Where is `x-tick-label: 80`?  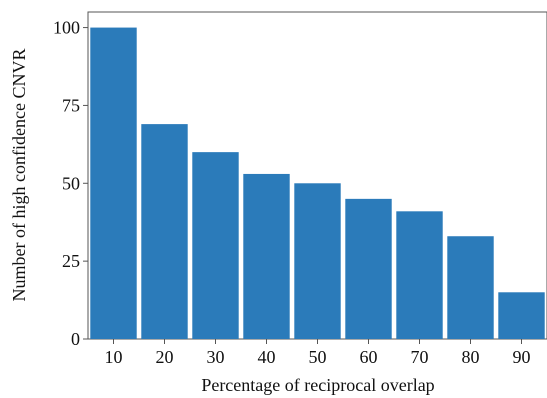
x-tick-label: 80 is located at coordinates (471, 357).